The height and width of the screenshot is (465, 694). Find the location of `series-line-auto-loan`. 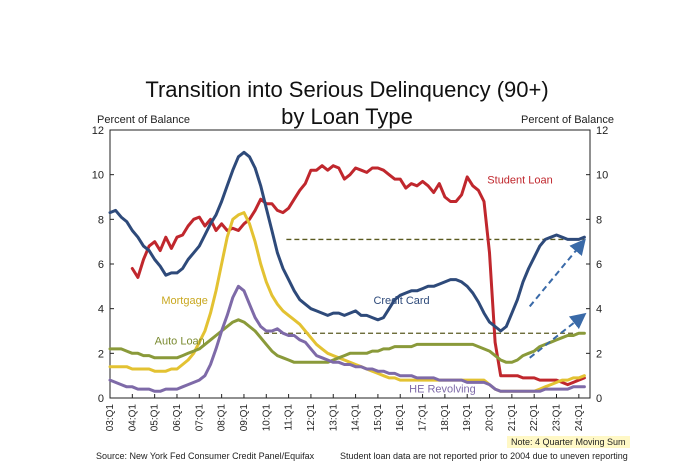

series-line-auto-loan is located at coordinates (347, 341).